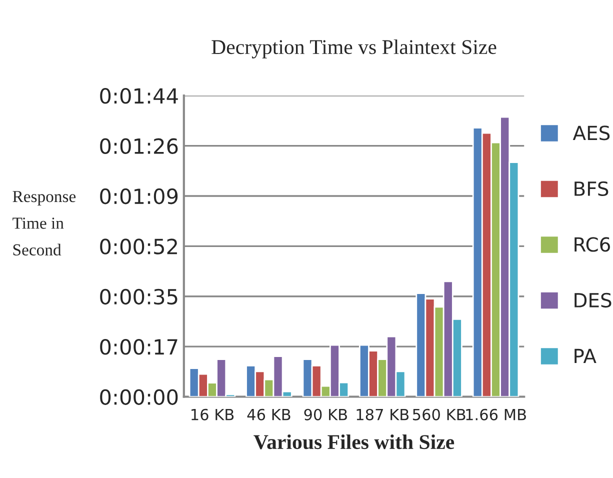 This screenshot has height=478, width=613. What do you see at coordinates (382, 414) in the screenshot?
I see `x-tick-label: 187 KB` at bounding box center [382, 414].